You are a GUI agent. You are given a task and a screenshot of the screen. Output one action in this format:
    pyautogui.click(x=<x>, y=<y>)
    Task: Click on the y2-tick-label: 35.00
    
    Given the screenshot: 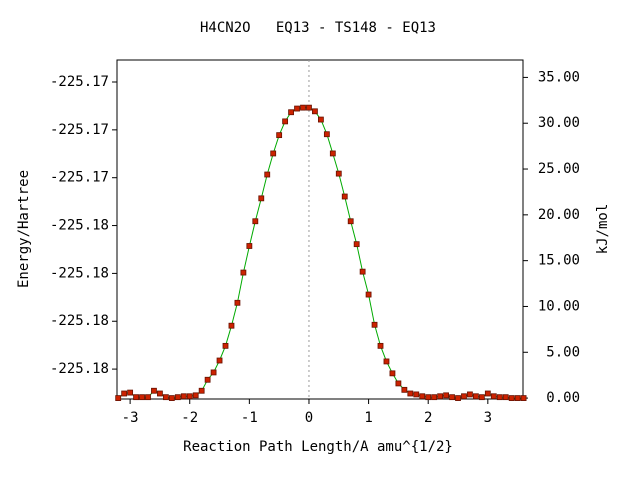 What is the action you would take?
    pyautogui.click(x=559, y=77)
    